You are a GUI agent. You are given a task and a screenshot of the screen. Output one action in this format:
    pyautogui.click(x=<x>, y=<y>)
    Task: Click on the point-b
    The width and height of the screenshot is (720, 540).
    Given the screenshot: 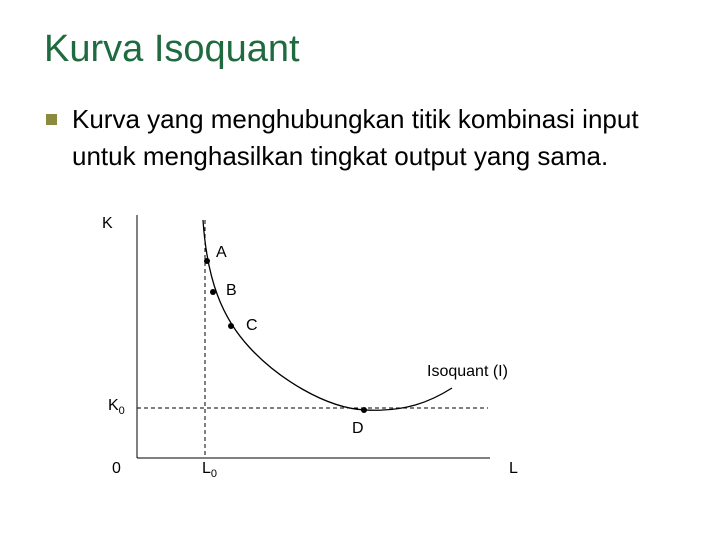 What is the action you would take?
    pyautogui.click(x=213, y=292)
    